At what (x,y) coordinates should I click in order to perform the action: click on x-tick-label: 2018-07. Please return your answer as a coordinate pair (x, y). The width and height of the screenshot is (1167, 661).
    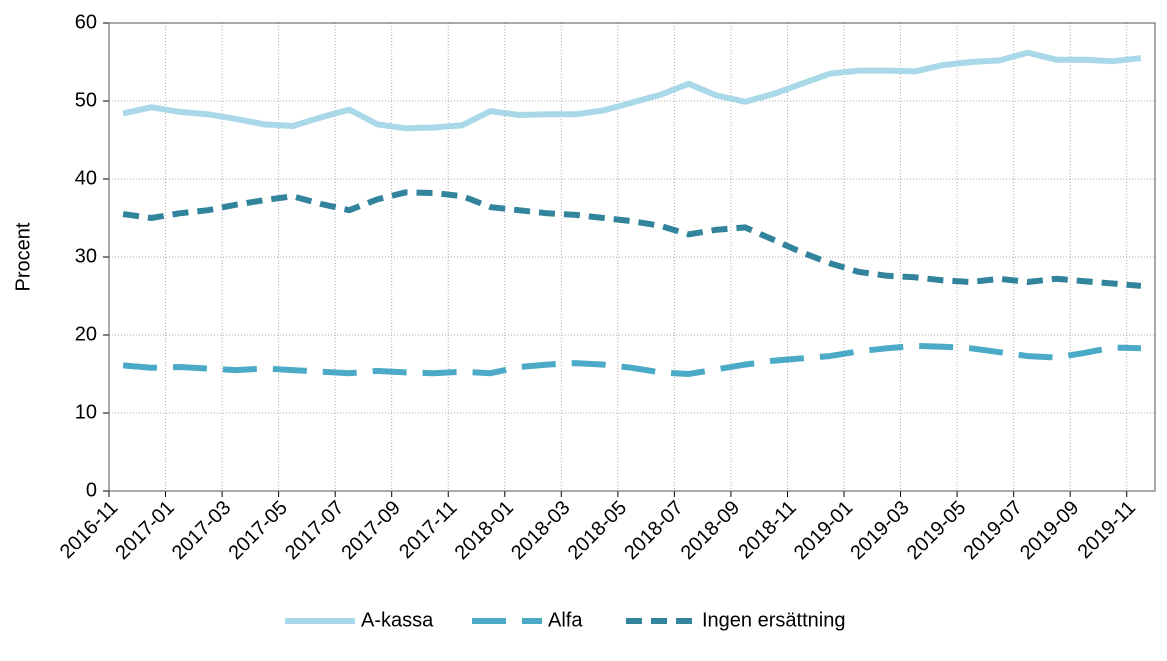
    Looking at the image, I should click on (653, 530).